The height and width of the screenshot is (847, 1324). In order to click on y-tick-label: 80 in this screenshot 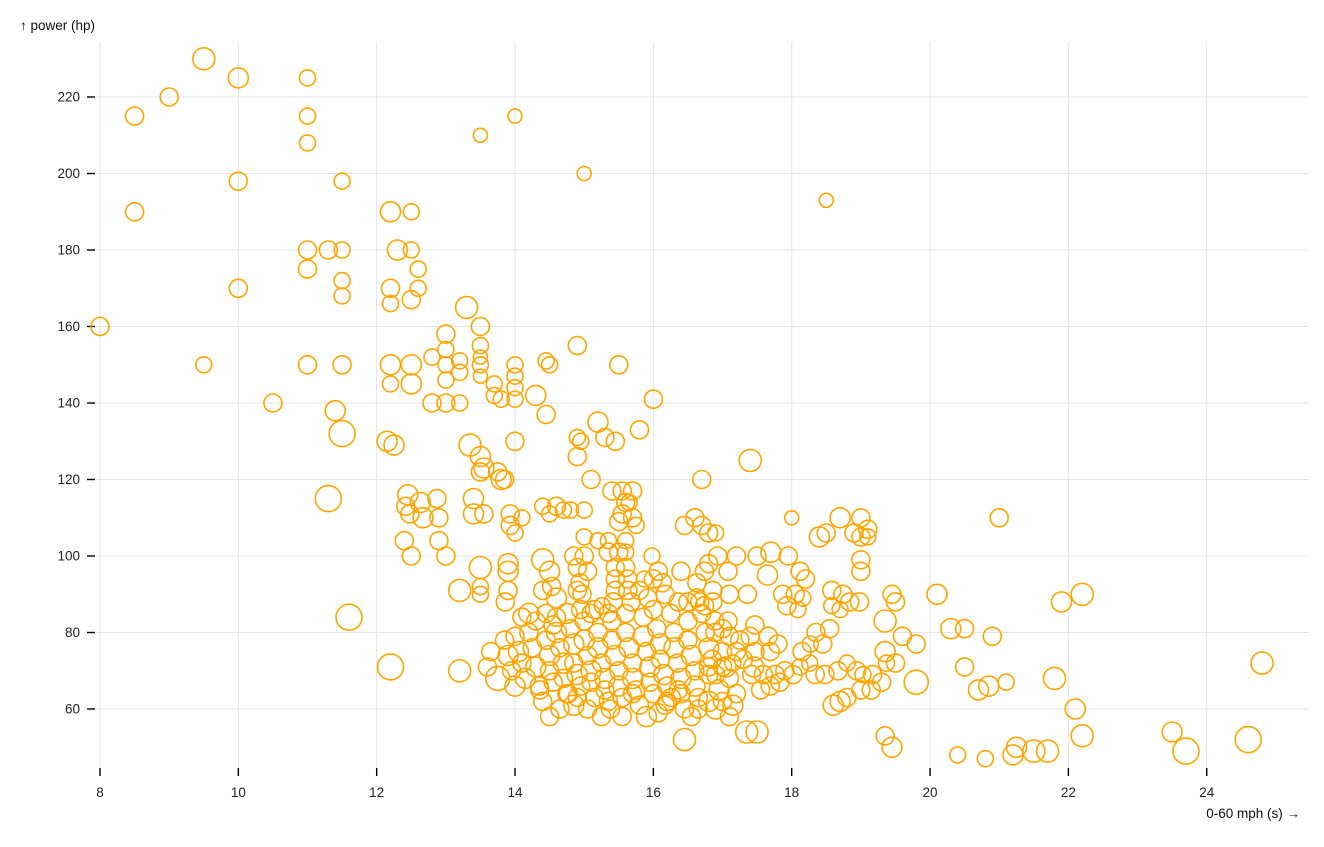, I will do `click(72, 632)`.